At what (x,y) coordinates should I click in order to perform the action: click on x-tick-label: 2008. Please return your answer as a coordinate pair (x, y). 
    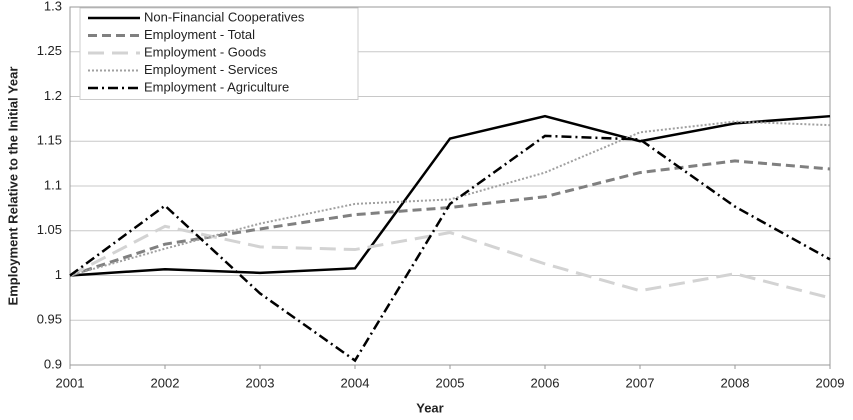
    Looking at the image, I should click on (735, 382).